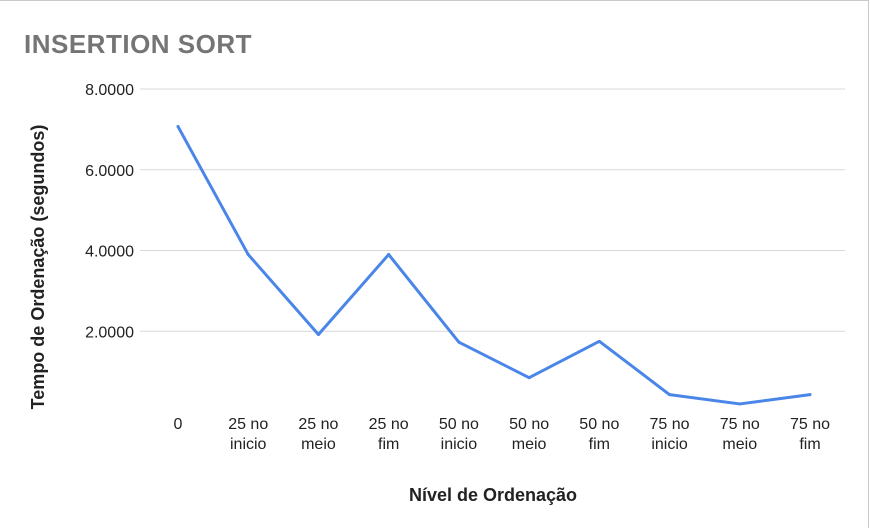 The height and width of the screenshot is (529, 870). I want to click on x-tick-label: 25 no meio, so click(318, 434).